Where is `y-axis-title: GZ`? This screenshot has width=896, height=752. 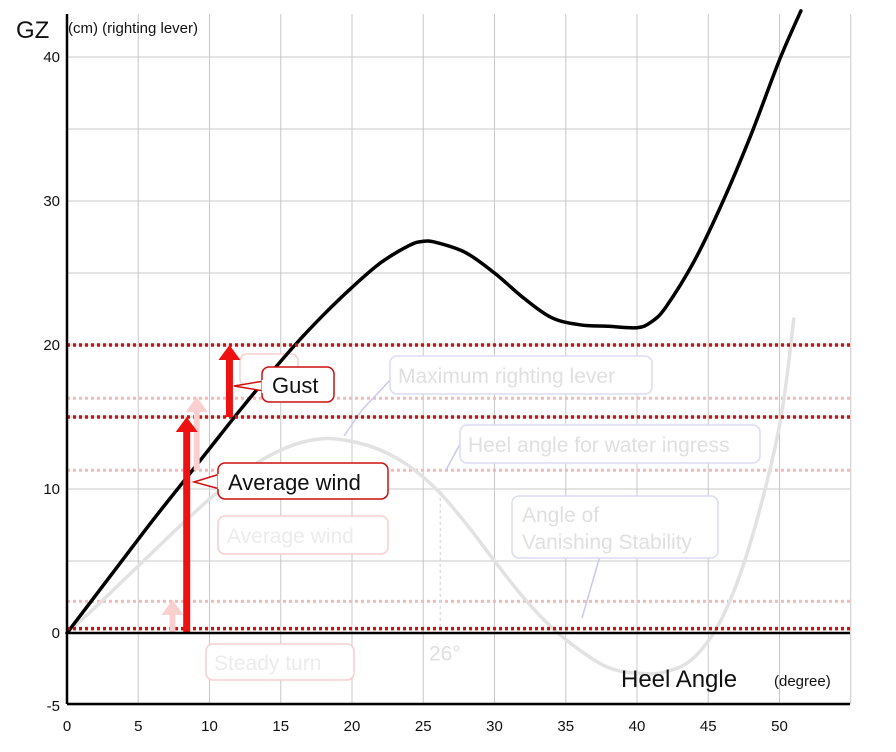
y-axis-title: GZ is located at coordinates (32, 30).